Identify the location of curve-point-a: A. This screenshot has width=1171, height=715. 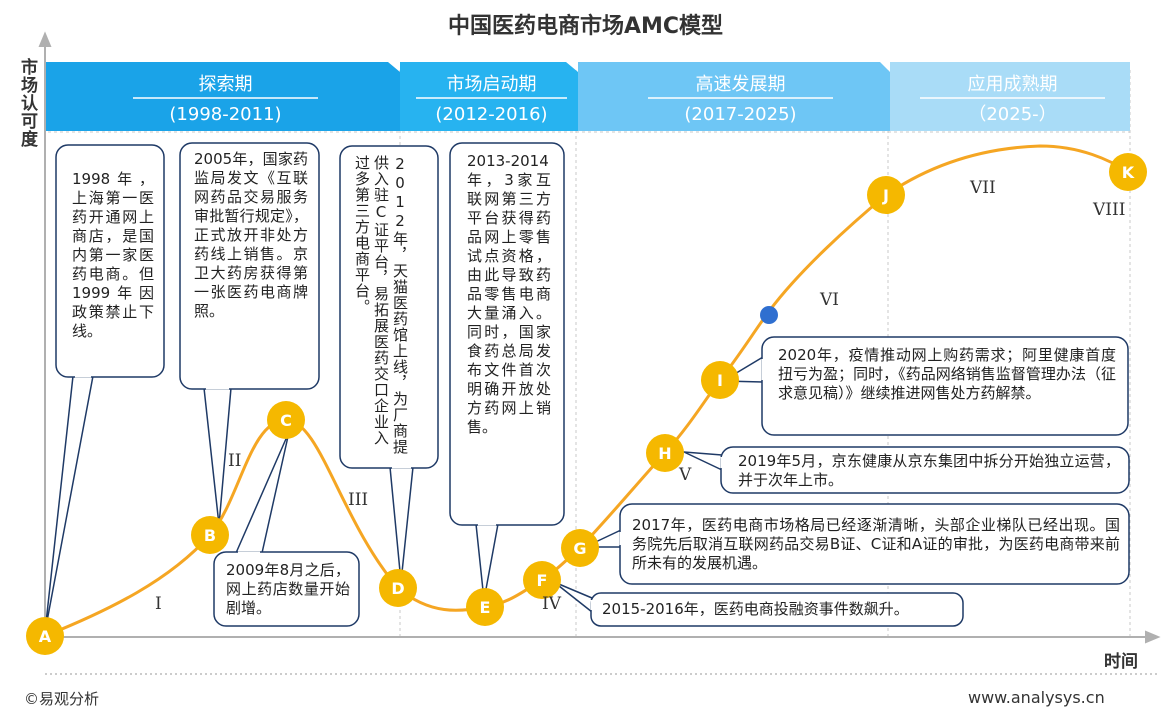
(45, 636).